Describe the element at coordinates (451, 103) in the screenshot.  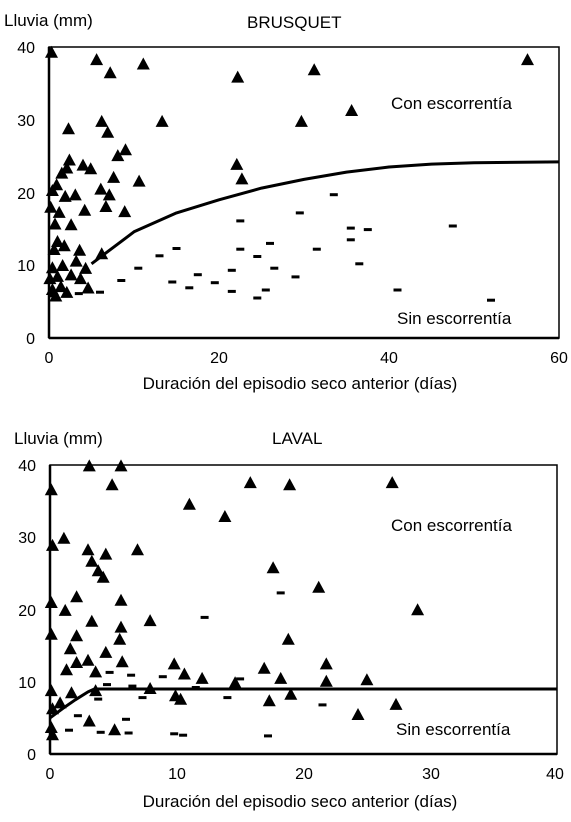
I see `annotation-con-escorrentia: Con escorrentía` at that location.